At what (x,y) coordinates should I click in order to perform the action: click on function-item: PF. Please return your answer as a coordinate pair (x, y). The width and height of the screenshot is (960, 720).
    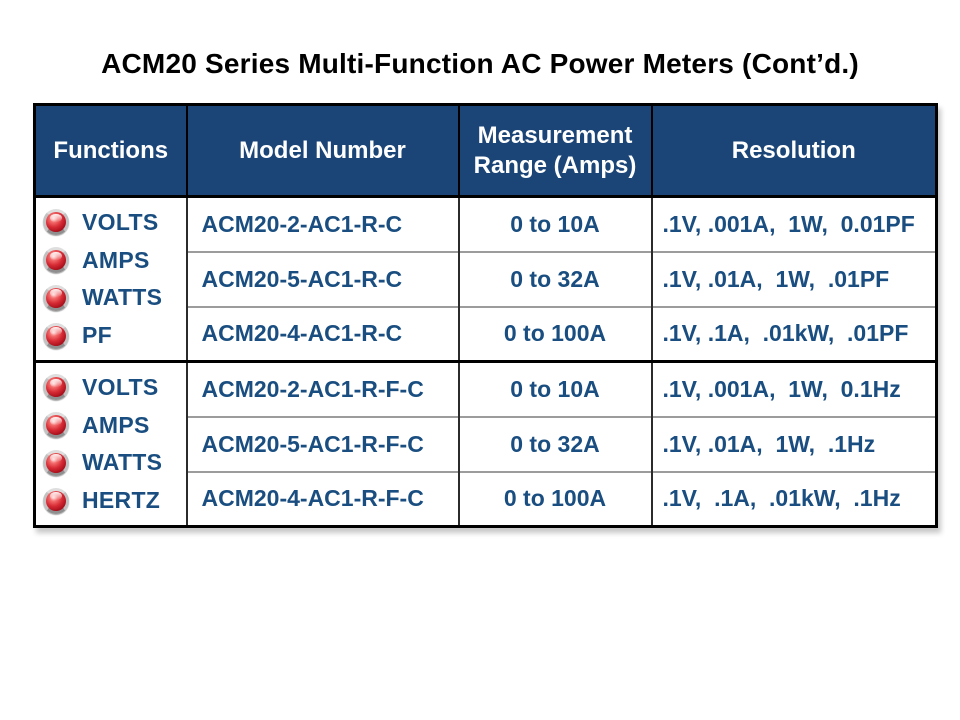
    Looking at the image, I should click on (114, 335).